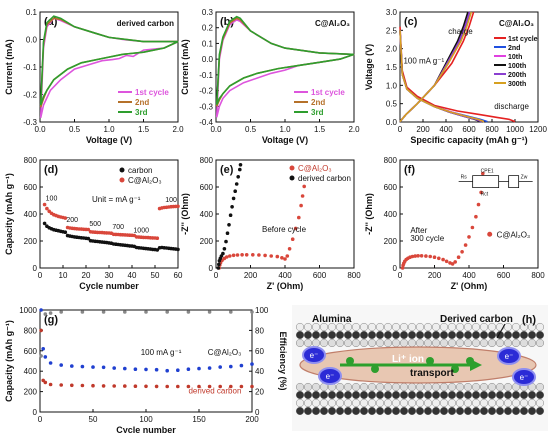  I want to click on y-tick-label: 600, so click(31, 351).